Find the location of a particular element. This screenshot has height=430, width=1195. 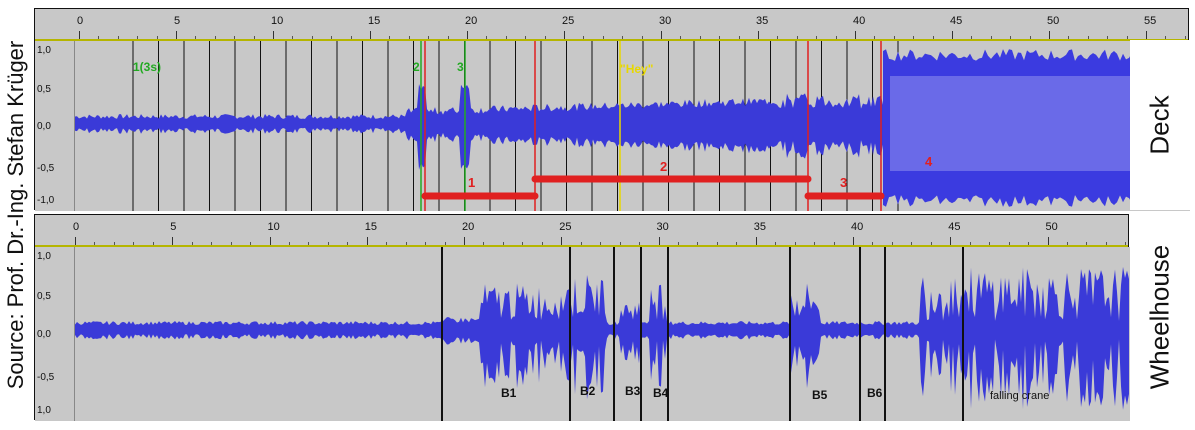

ruler-label: 50 is located at coordinates (1051, 227).